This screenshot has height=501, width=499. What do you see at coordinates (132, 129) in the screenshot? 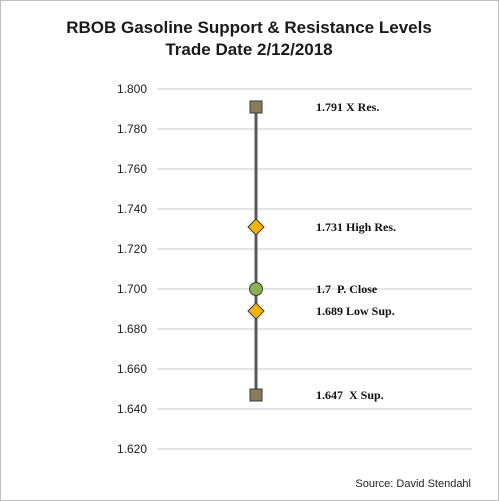
I see `y-tick-label: 1.780` at bounding box center [132, 129].